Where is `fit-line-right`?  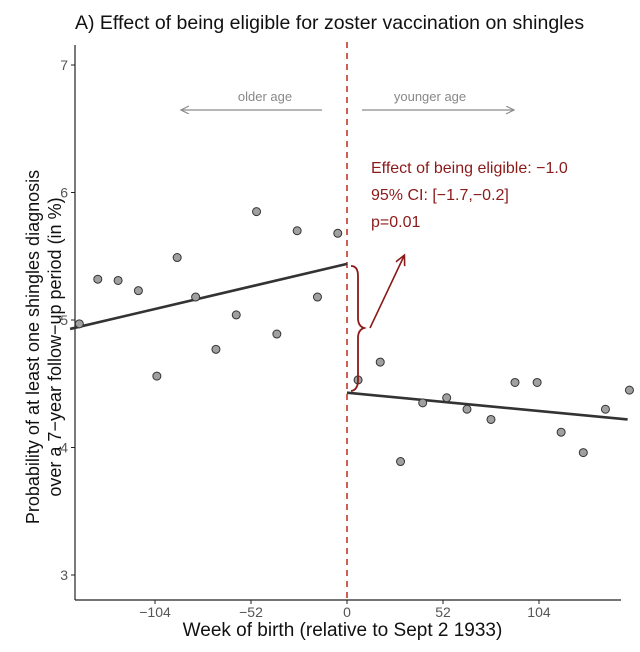 fit-line-right is located at coordinates (487, 406).